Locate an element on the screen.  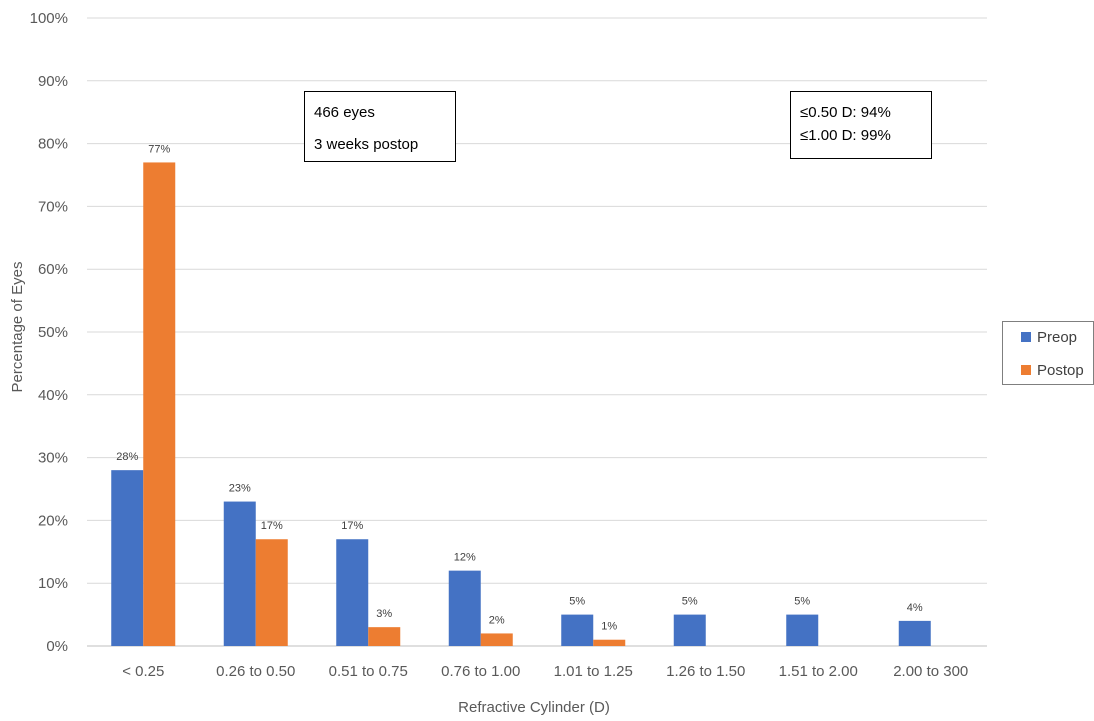
x-tick-label: < 0.25 is located at coordinates (143, 671).